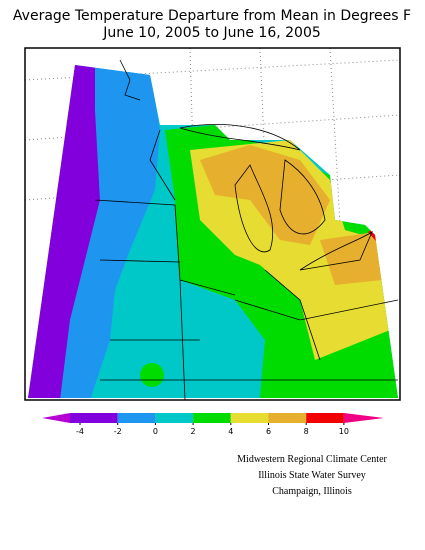 The height and width of the screenshot is (550, 425). I want to click on tick-label: 8, so click(306, 431).